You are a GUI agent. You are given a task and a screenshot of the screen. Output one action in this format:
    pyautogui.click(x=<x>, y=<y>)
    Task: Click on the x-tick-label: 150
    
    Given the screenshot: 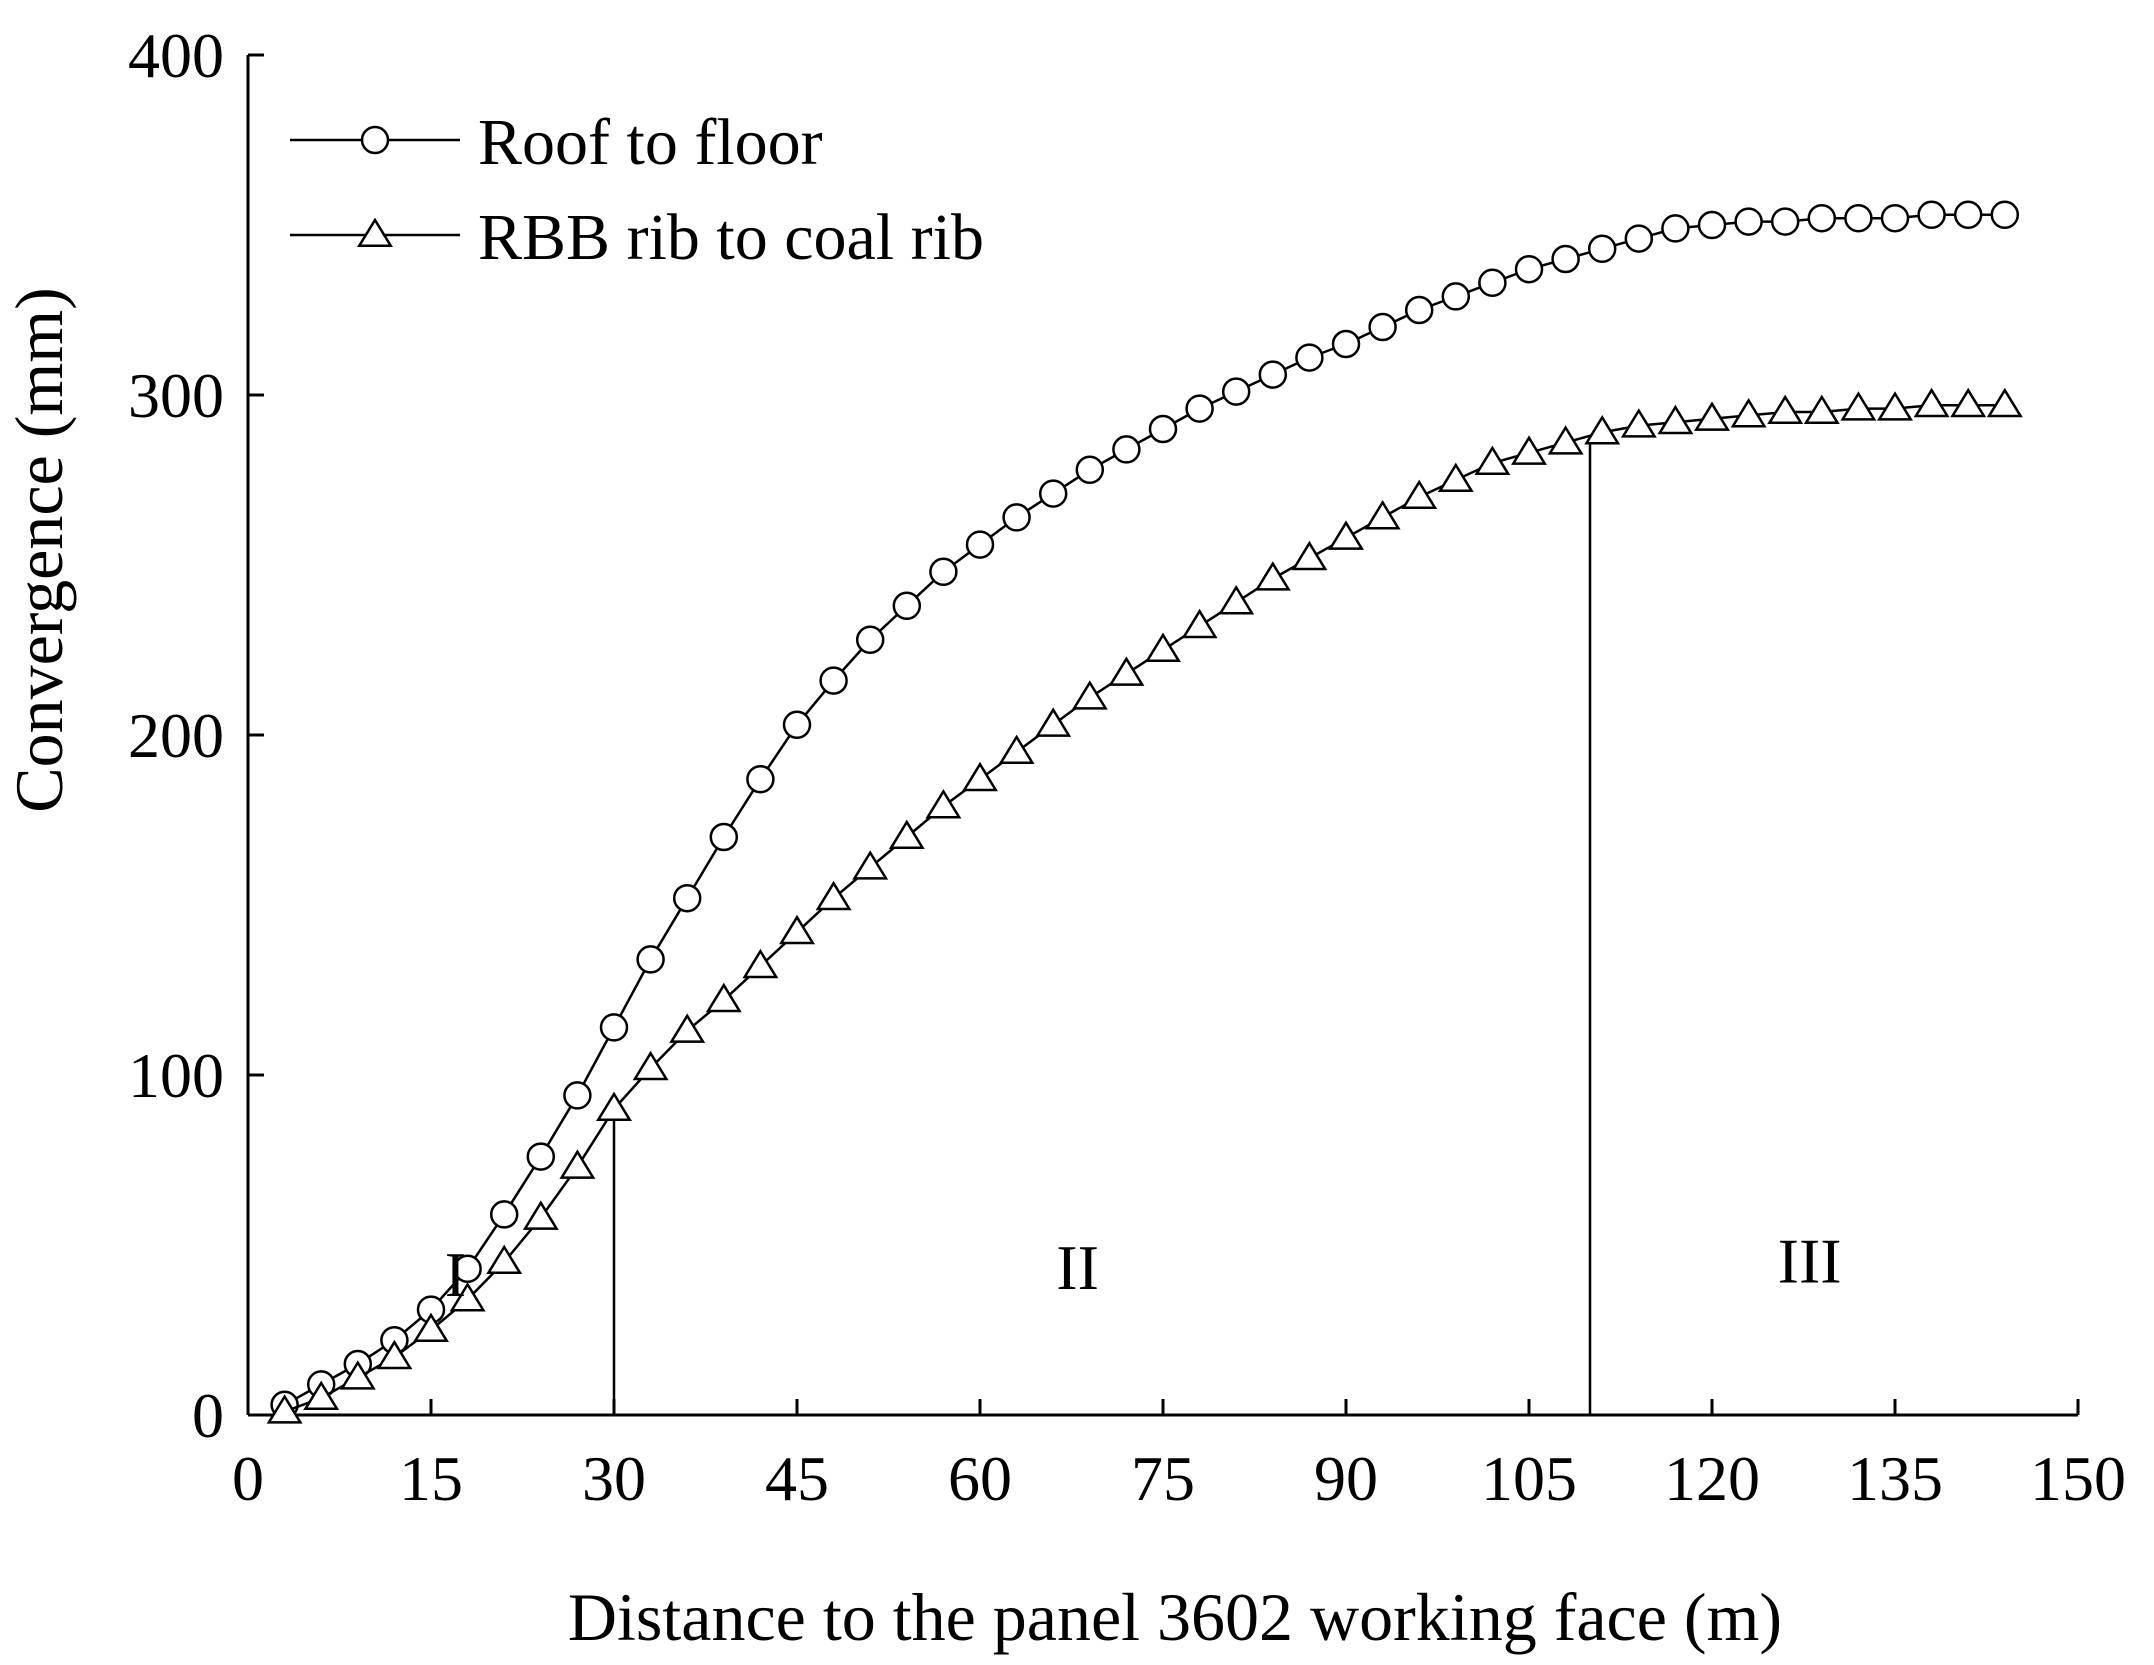 What is the action you would take?
    pyautogui.click(x=2078, y=1478)
    